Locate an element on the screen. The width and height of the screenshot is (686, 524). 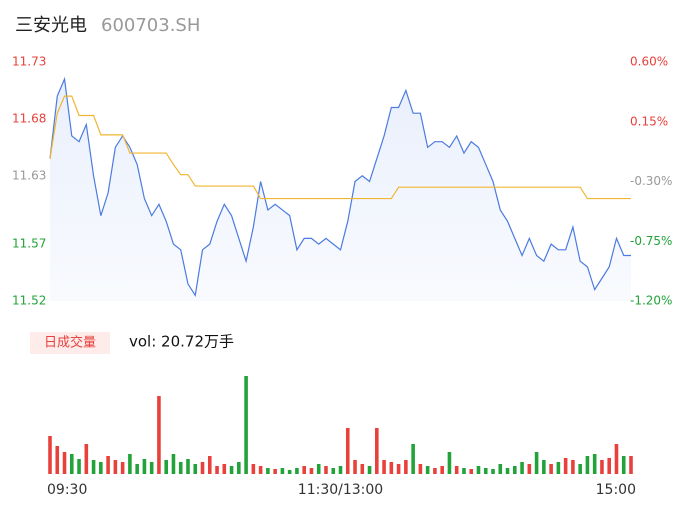
x-tick-label: 09:30 is located at coordinates (67, 490).